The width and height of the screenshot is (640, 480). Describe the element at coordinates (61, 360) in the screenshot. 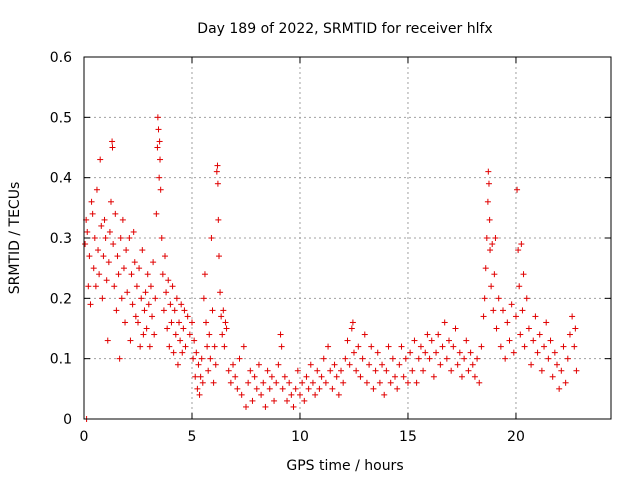

I see `y-tick-label: 0.1` at that location.